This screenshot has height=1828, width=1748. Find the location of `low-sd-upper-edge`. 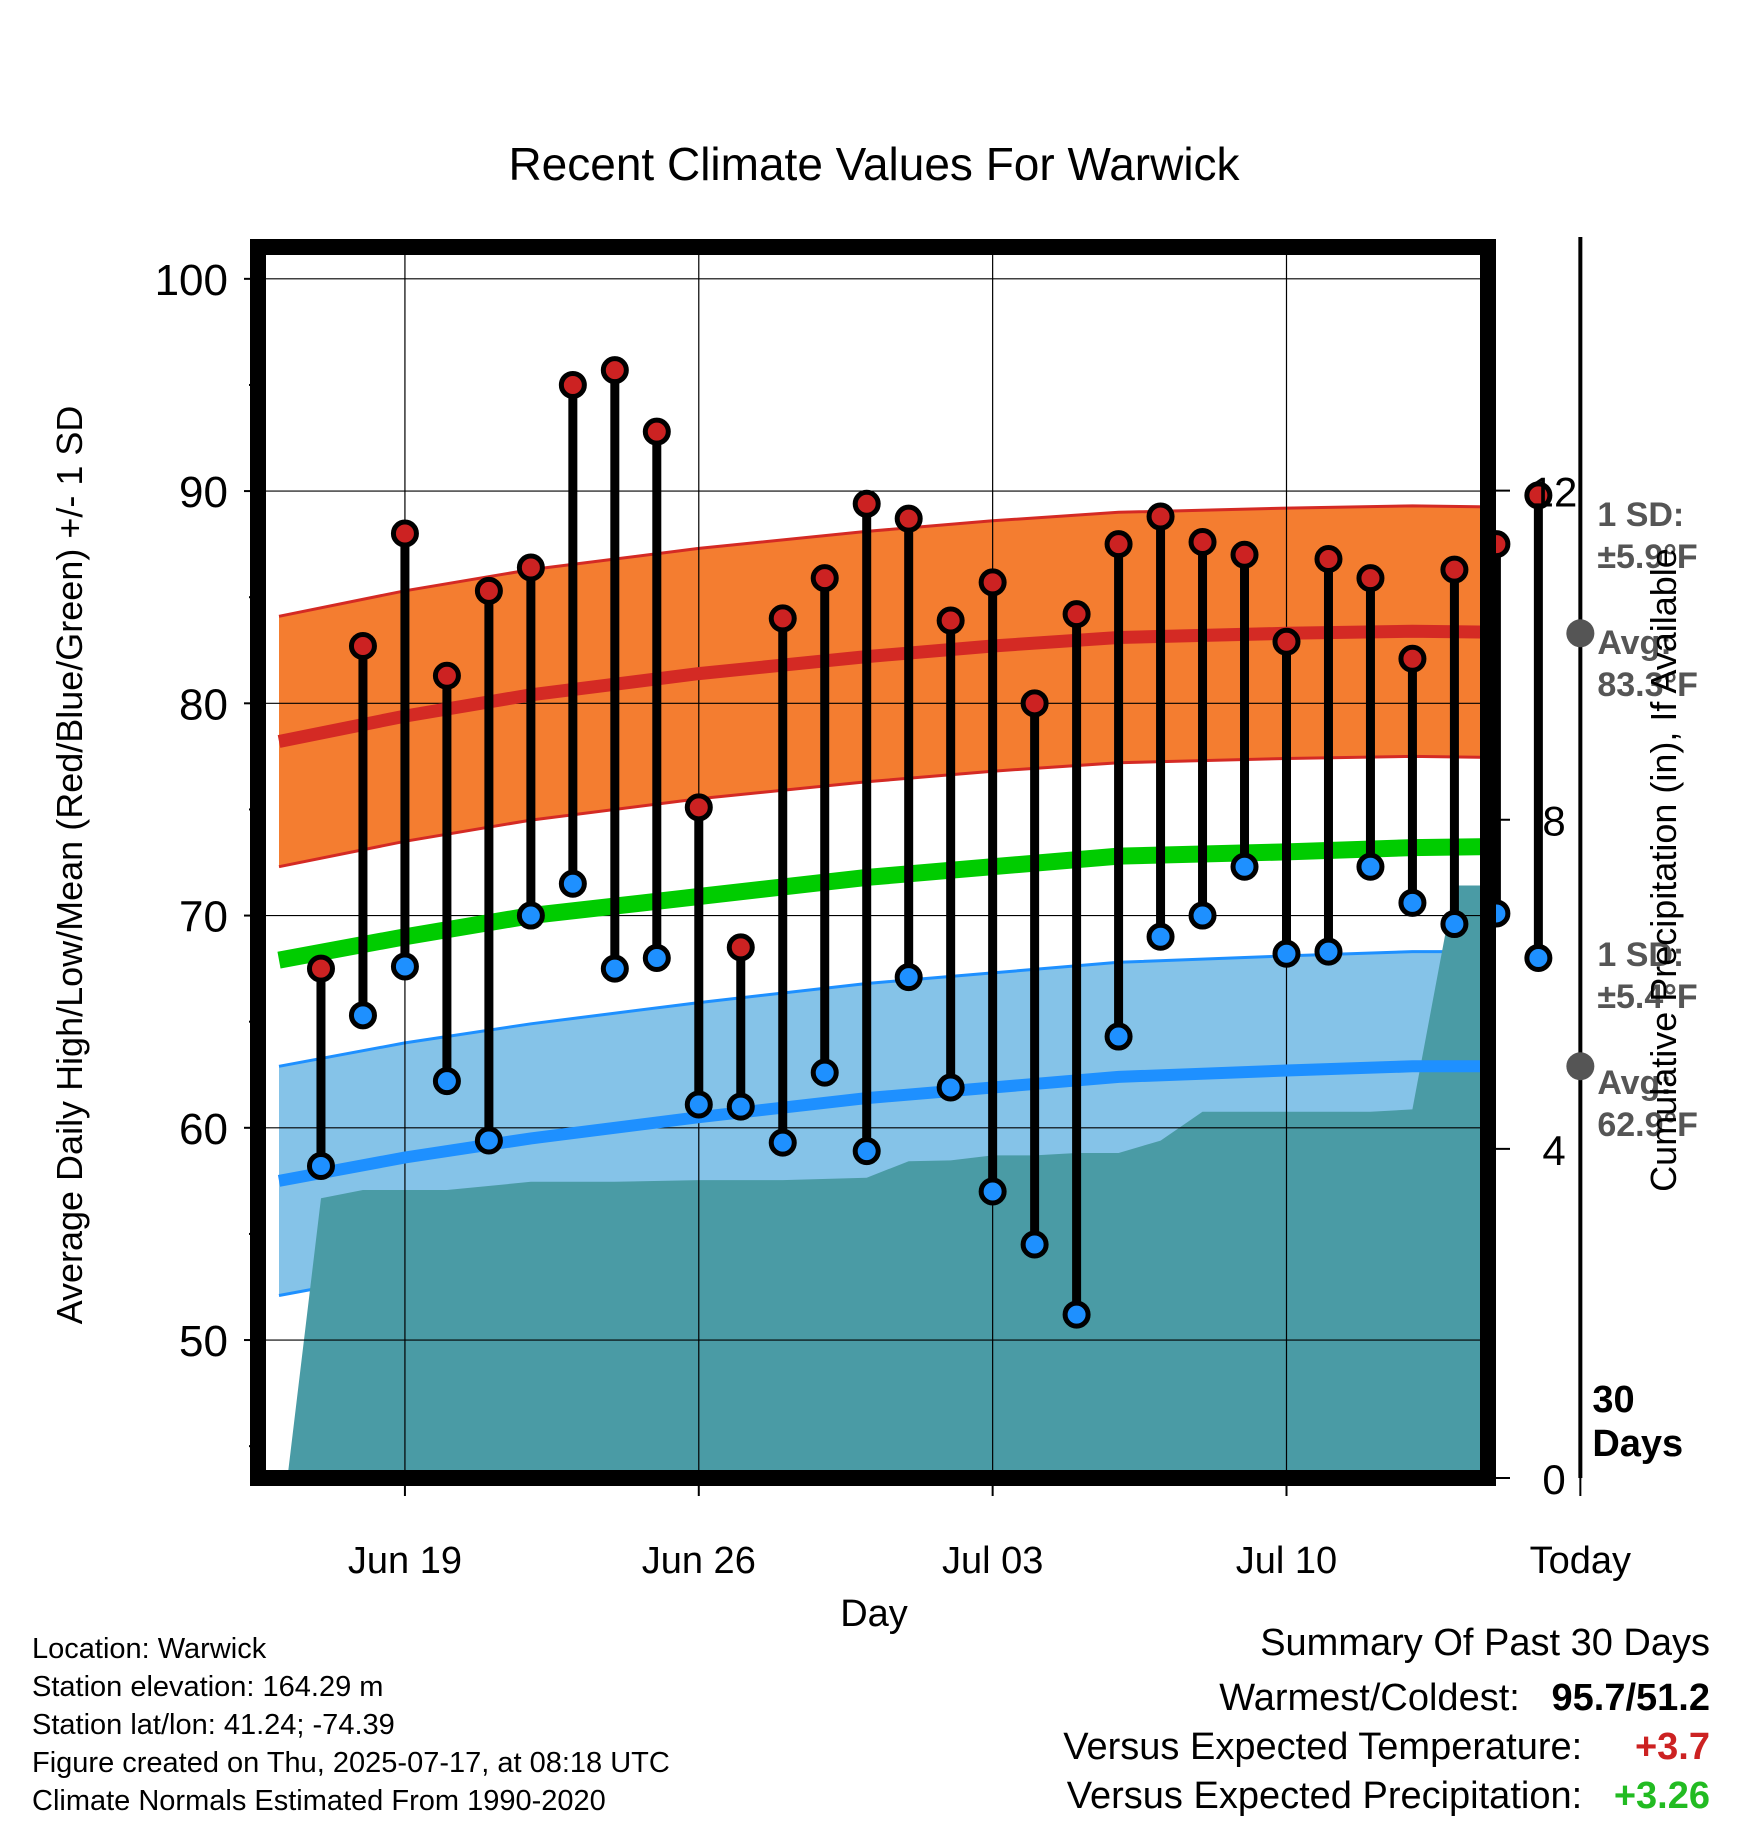

low-sd-upper-edge is located at coordinates (883, 1009).